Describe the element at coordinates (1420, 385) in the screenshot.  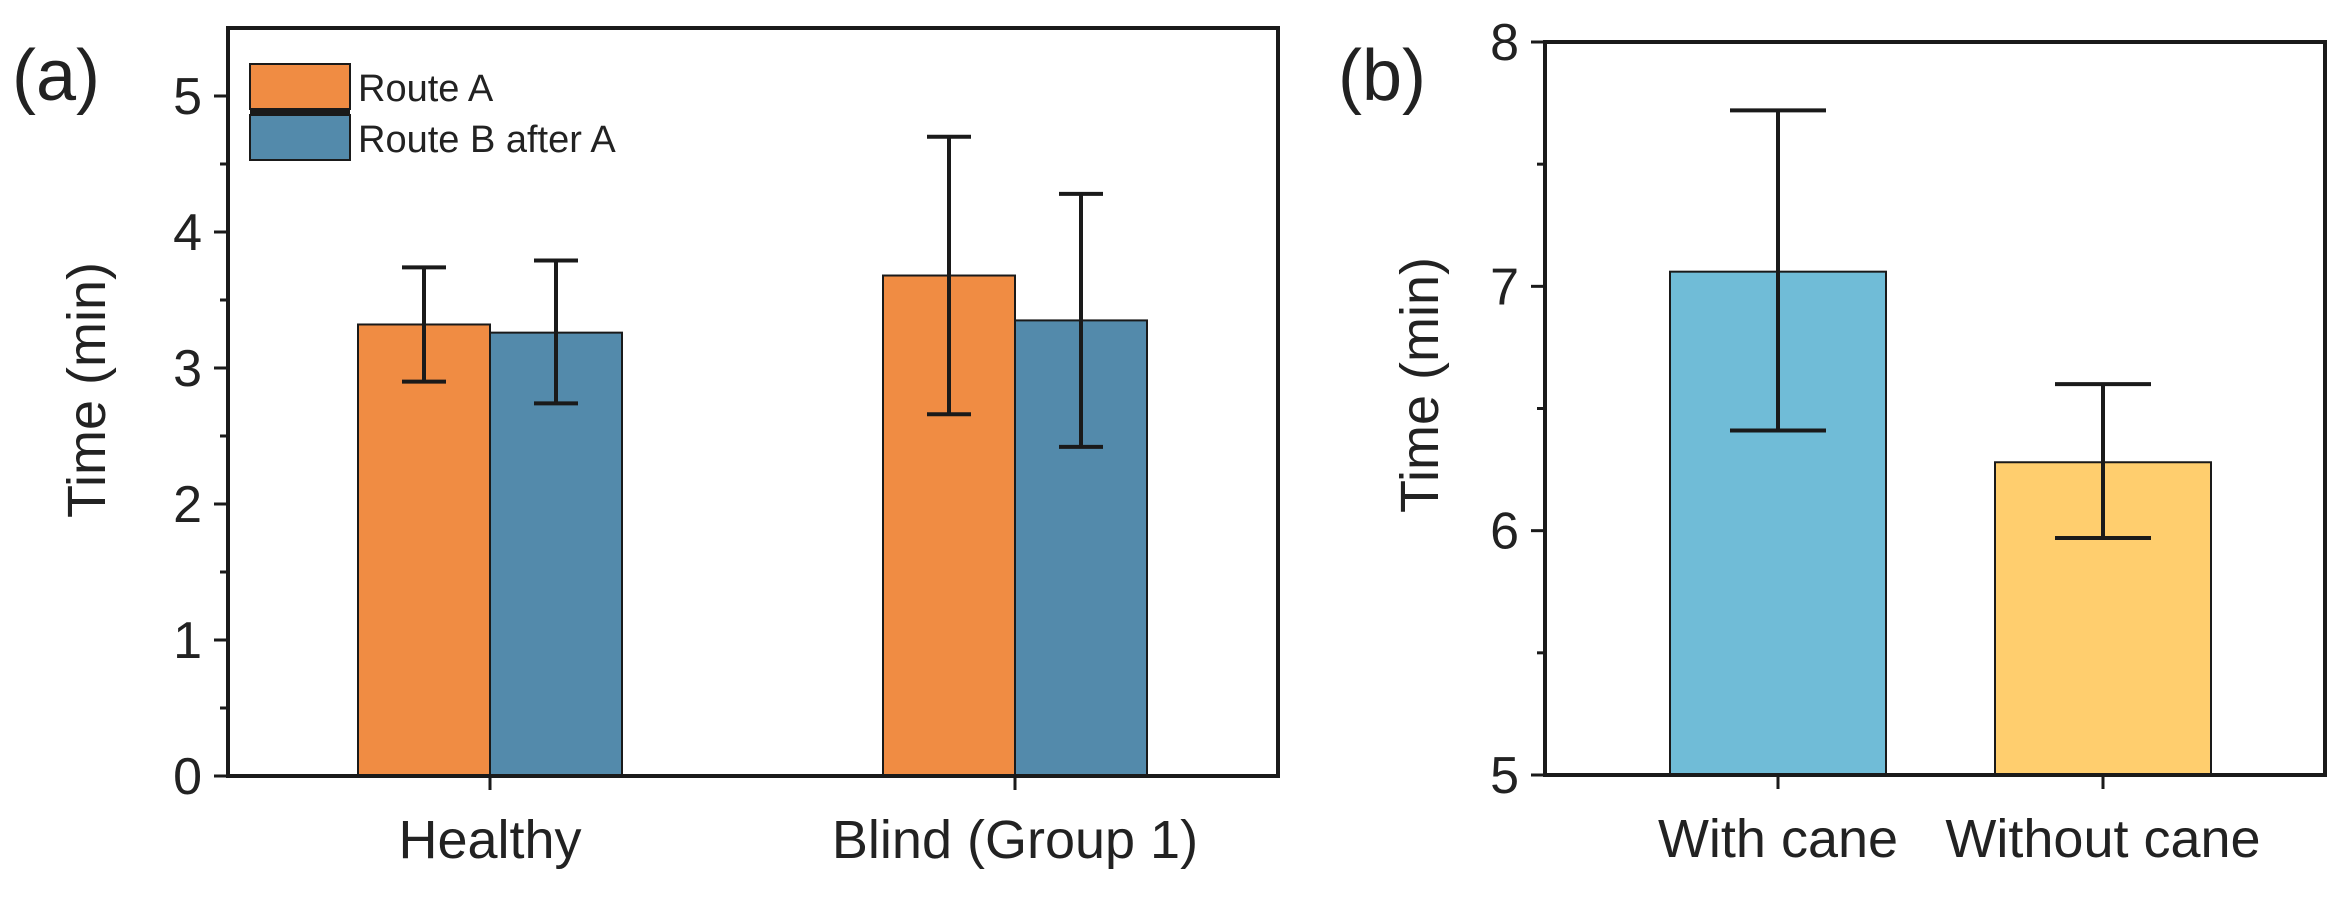
I see `panel-b-y-axis-label: Time (min)` at that location.